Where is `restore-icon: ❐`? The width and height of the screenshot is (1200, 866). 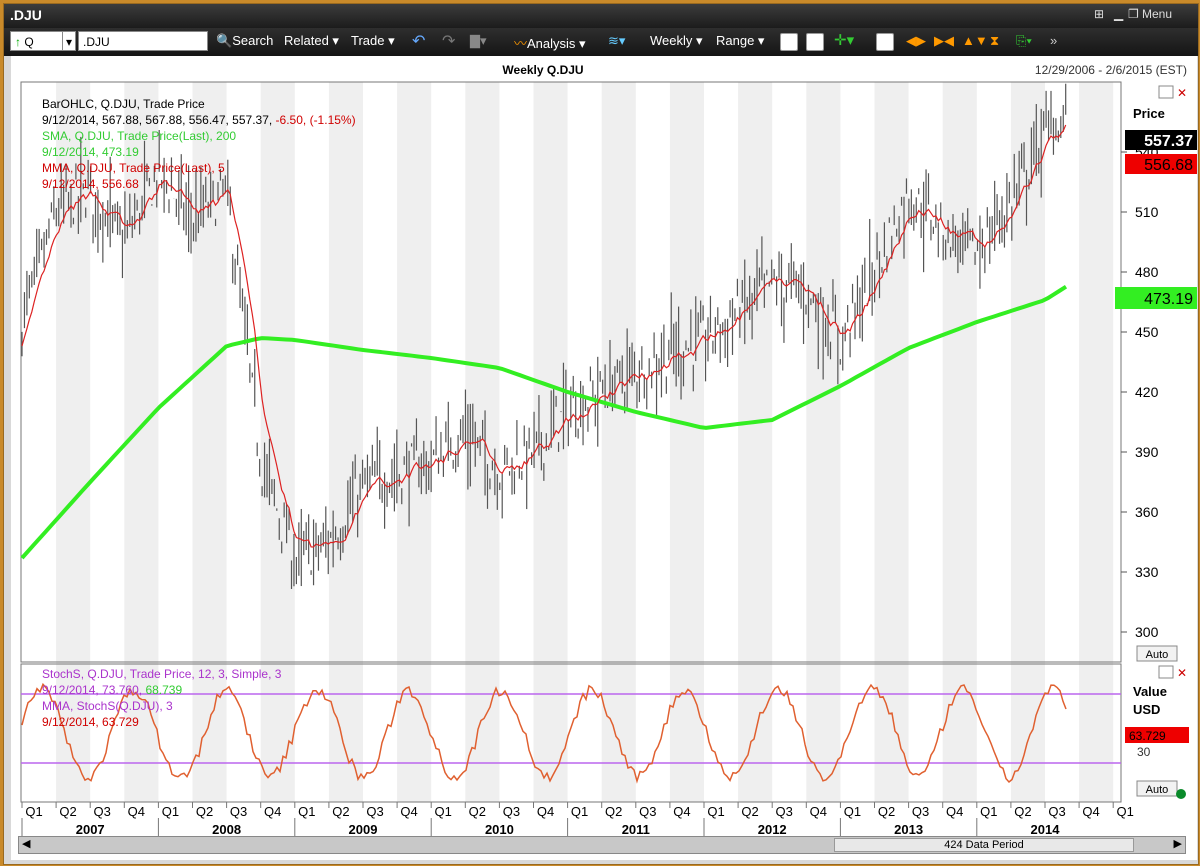
restore-icon: ❐ is located at coordinates (1133, 14).